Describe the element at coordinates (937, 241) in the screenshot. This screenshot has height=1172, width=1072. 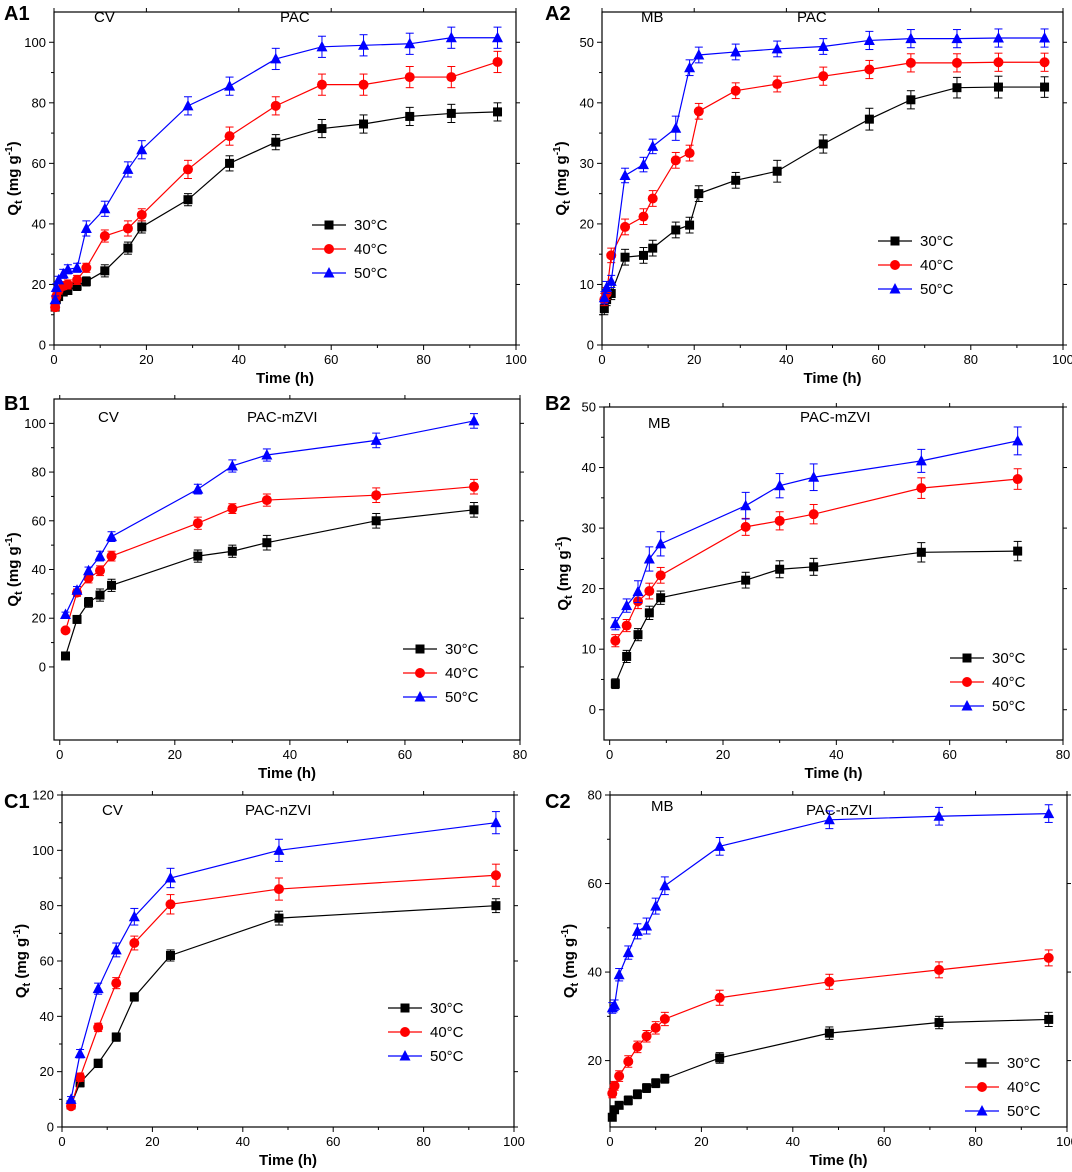
I see `legend-label: 30°C` at that location.